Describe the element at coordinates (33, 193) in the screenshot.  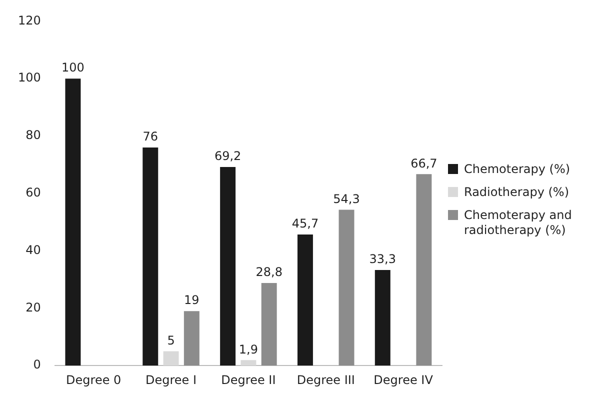
I see `y-tick-label: 60` at that location.